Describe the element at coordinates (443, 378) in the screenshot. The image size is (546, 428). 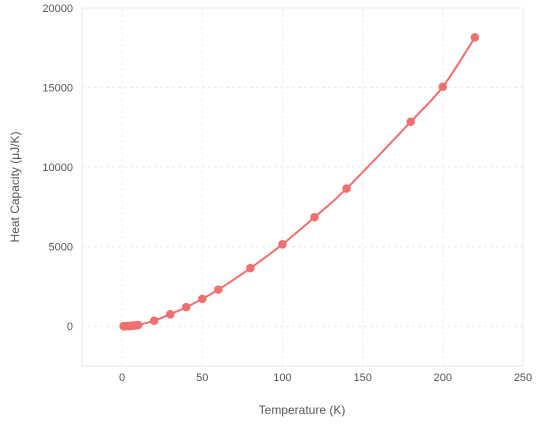
I see `x-tick-label: 200` at that location.